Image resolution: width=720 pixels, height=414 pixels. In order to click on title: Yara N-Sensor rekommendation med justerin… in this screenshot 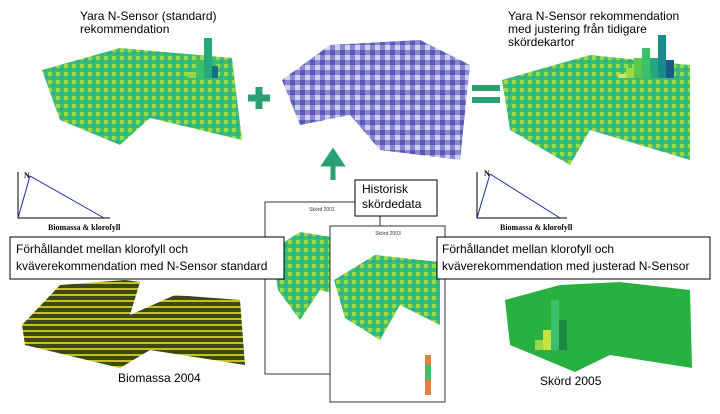, I will do `click(593, 29)`.